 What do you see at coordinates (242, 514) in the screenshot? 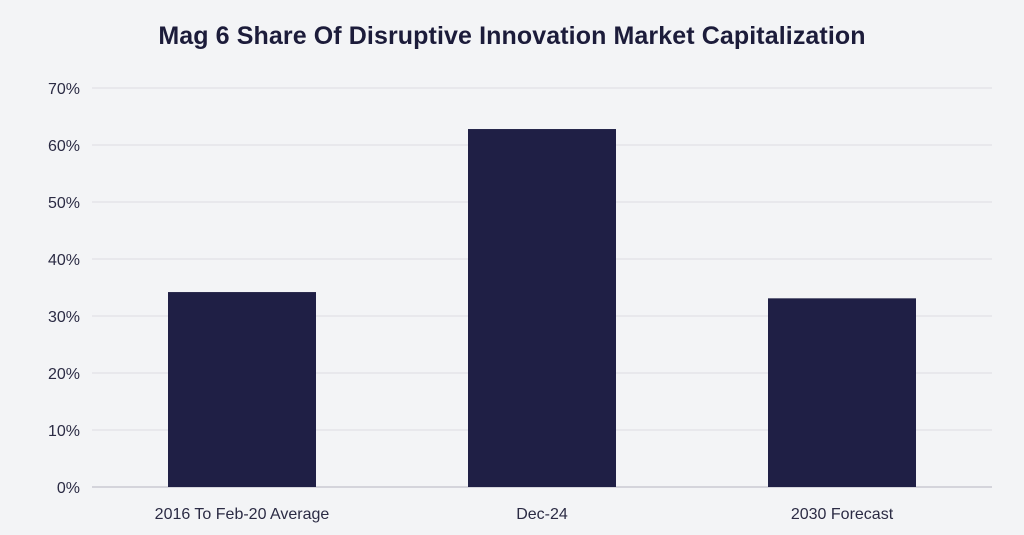
I see `x-tick-label: 2016 To Feb-20 Average` at bounding box center [242, 514].